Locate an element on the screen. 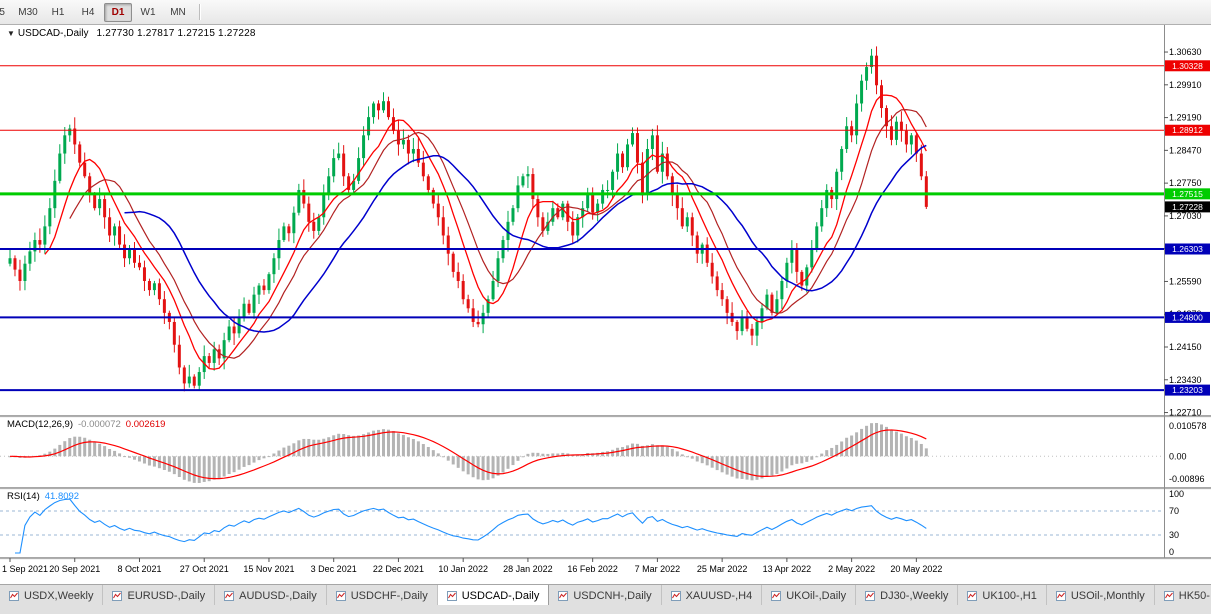 The width and height of the screenshot is (1211, 614). chart-tab-usdx-weekly: USDX,Weekly is located at coordinates (52, 595).